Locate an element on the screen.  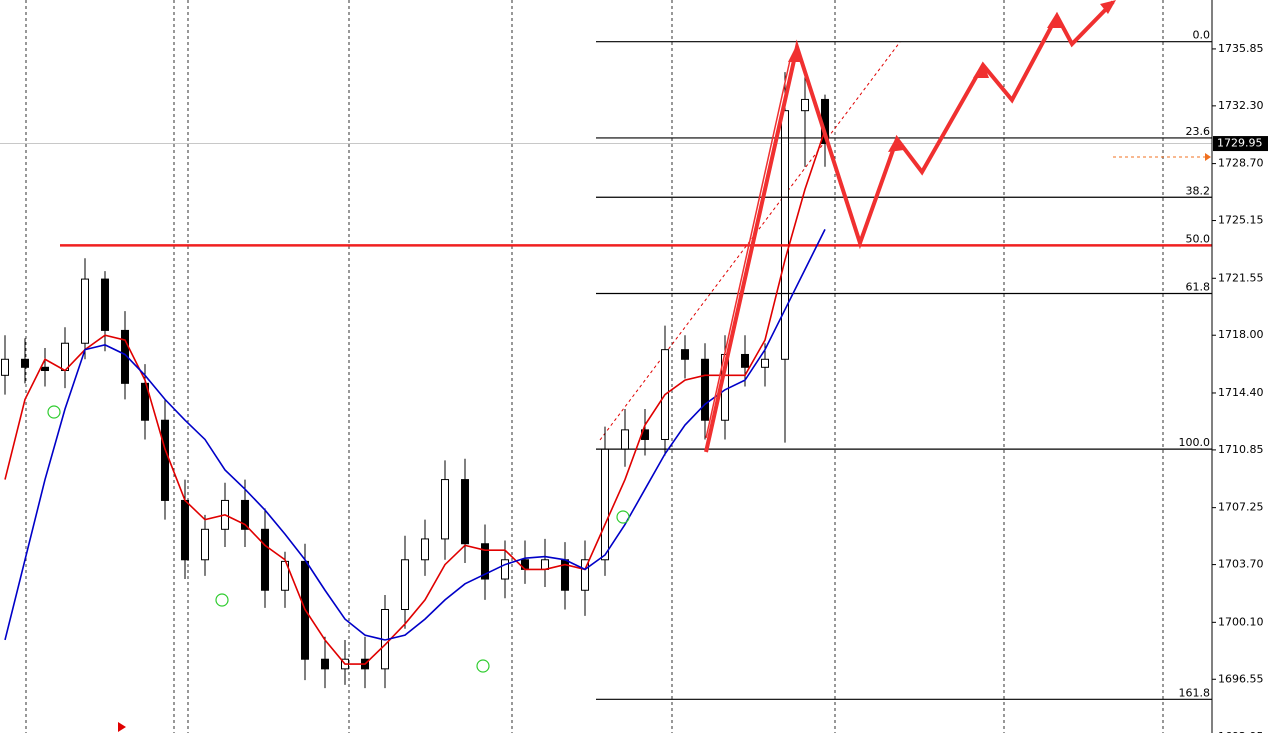
y-tick-label: 1700.10 is located at coordinates (1241, 621).